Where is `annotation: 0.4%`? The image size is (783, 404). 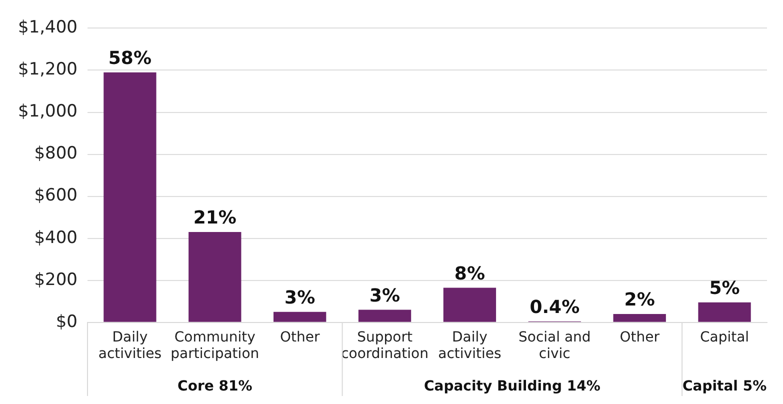
annotation: 0.4% is located at coordinates (555, 307).